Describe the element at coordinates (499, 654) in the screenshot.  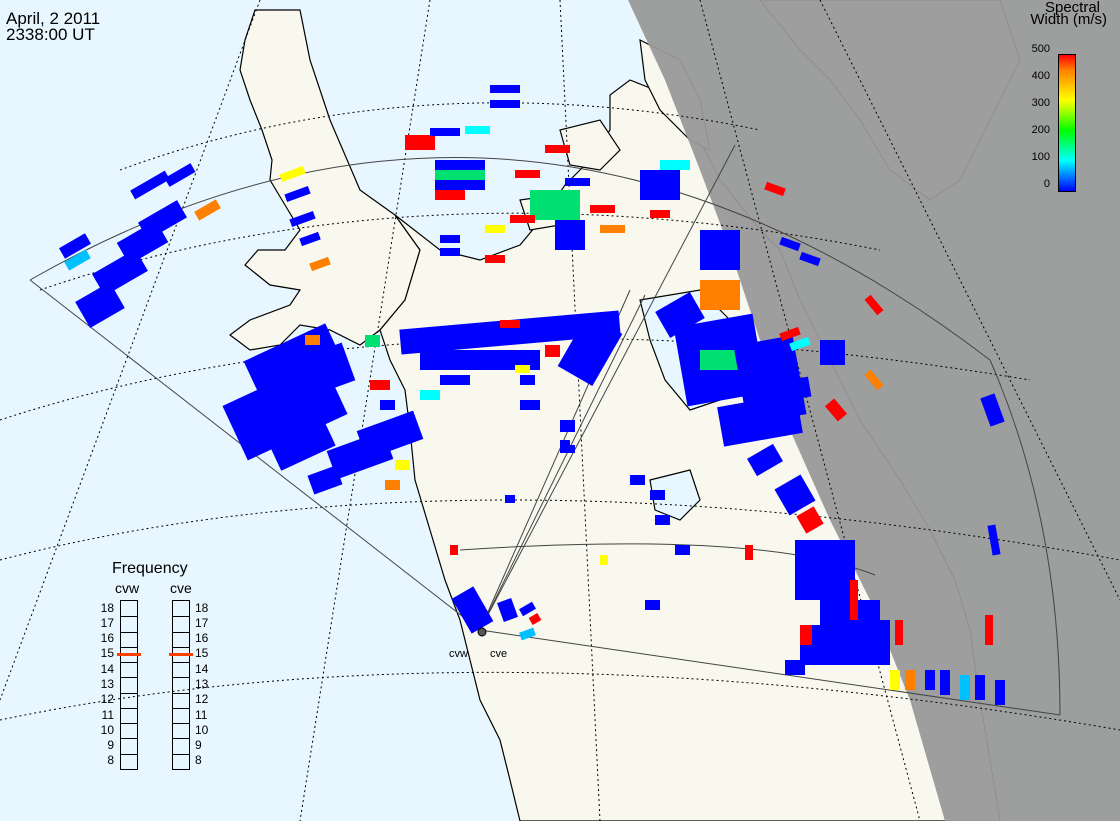
I see `site-label-cve: cve` at that location.